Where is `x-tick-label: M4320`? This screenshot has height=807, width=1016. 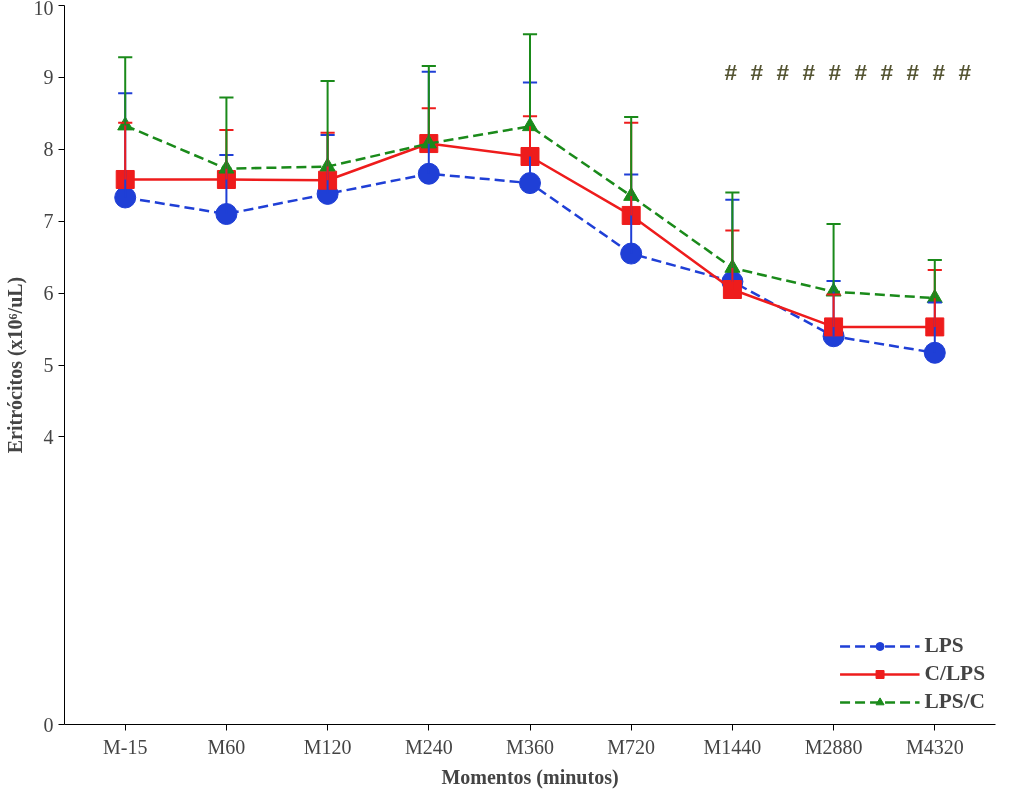 x-tick-label: M4320 is located at coordinates (934, 746).